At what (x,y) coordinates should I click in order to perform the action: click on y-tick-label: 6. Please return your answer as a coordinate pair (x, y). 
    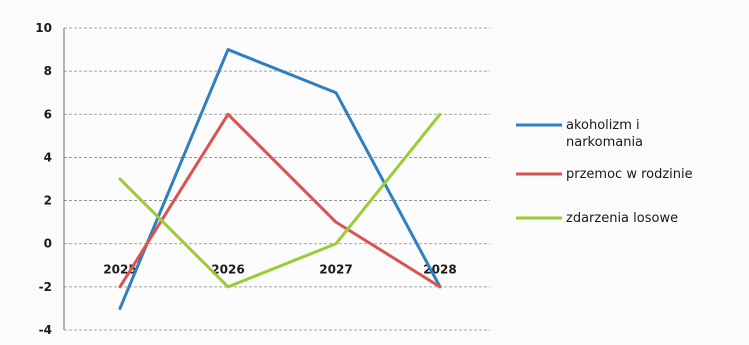
    Looking at the image, I should click on (48, 114).